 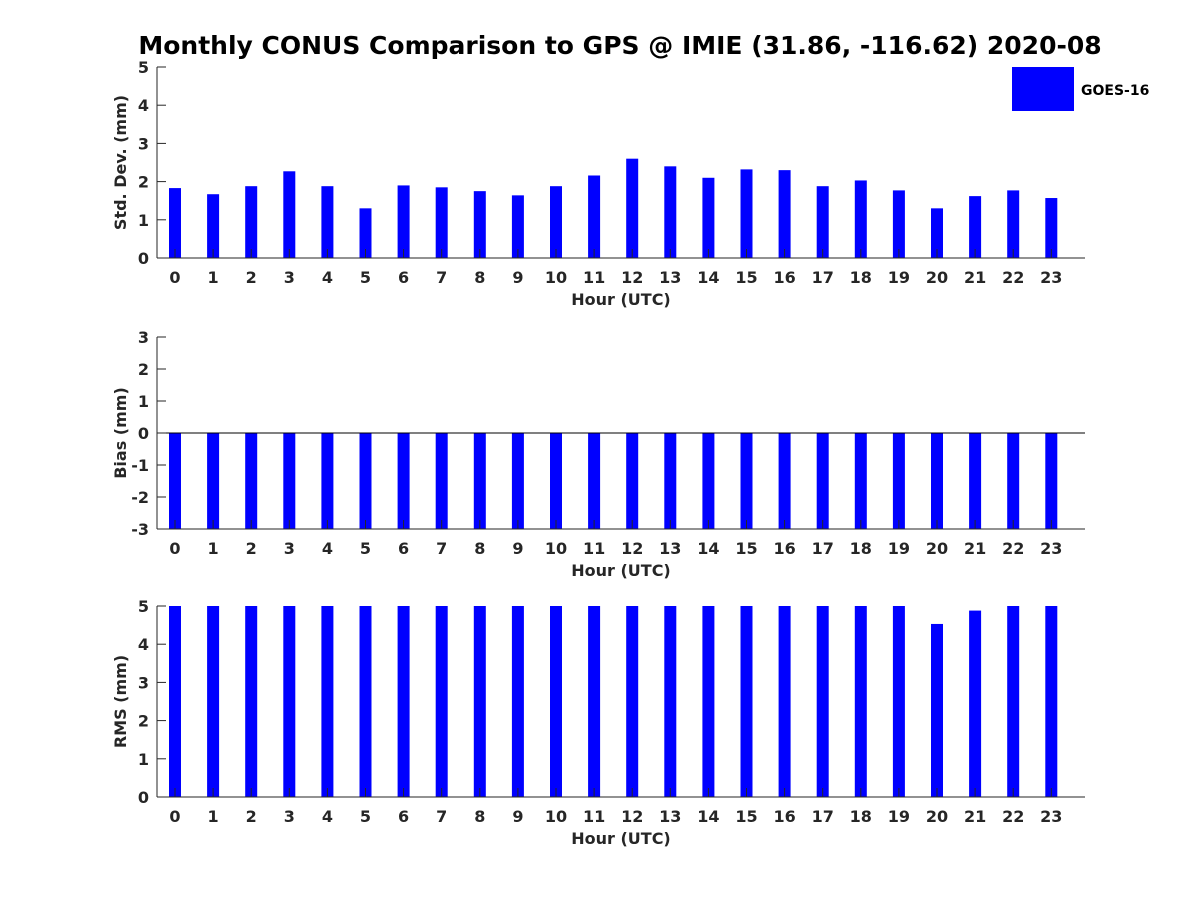 I want to click on rms-mm-xtick-label: 21, so click(x=975, y=816).